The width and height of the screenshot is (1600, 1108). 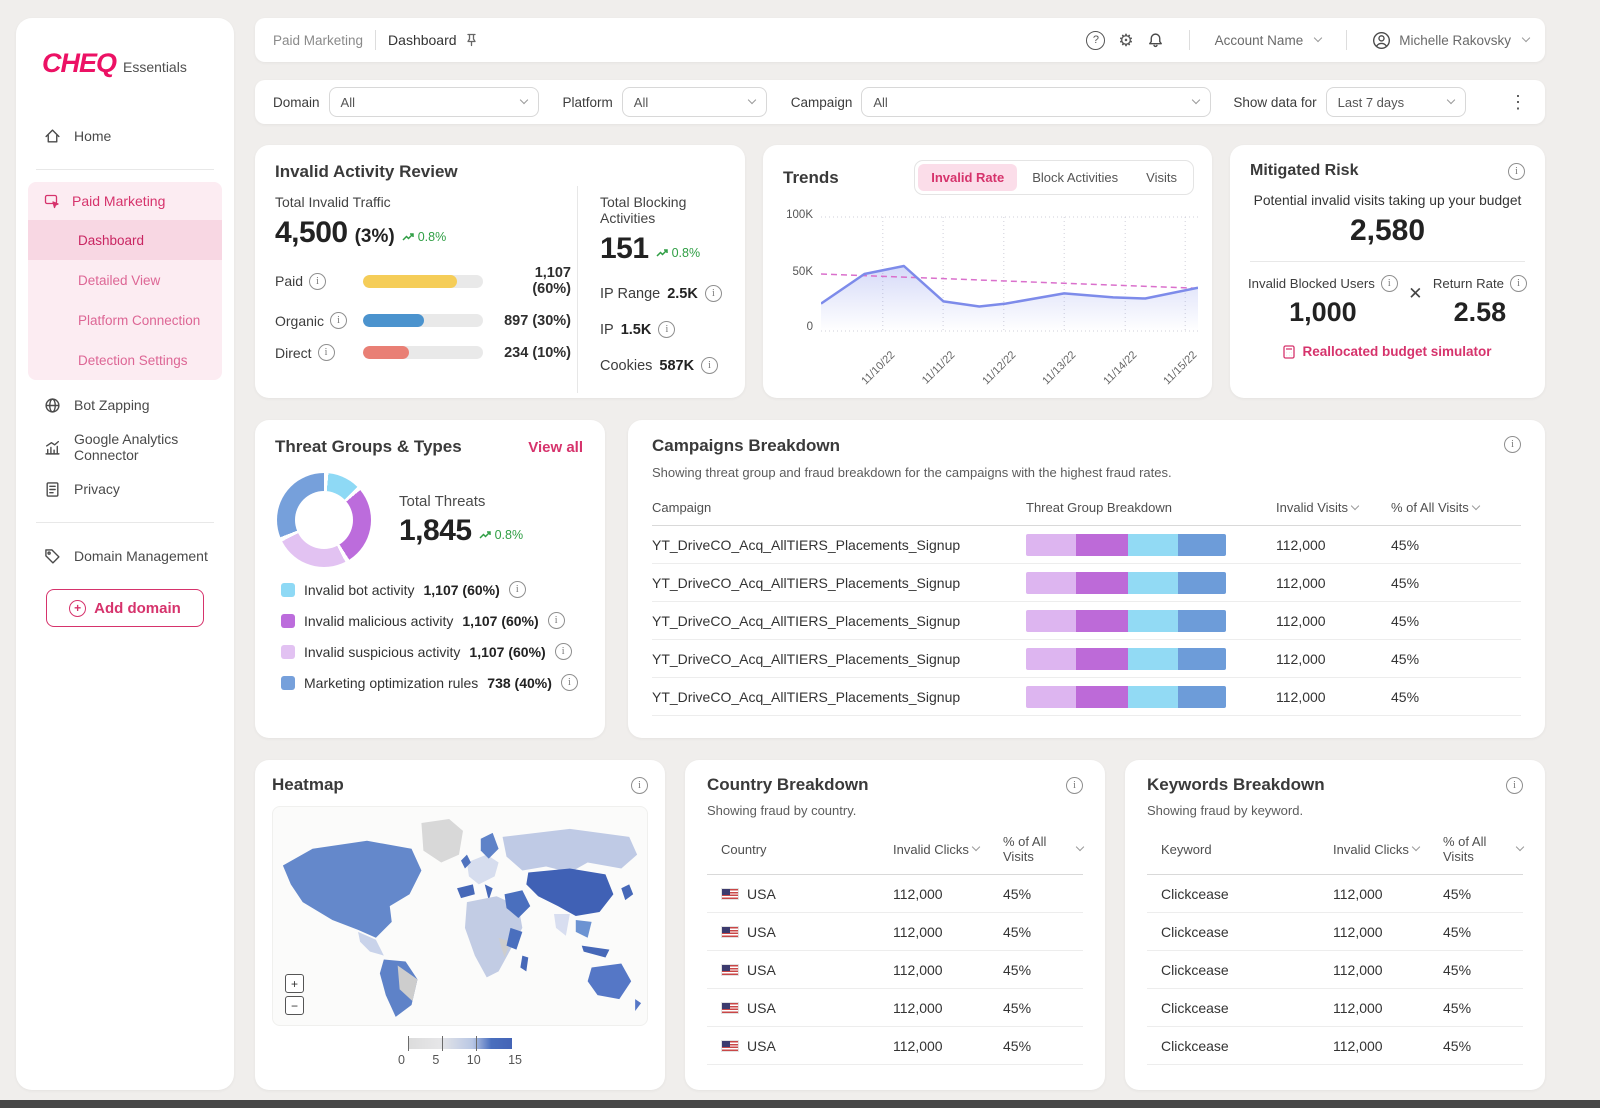 I want to click on threat-breakdown-bar, so click(x=1126, y=544).